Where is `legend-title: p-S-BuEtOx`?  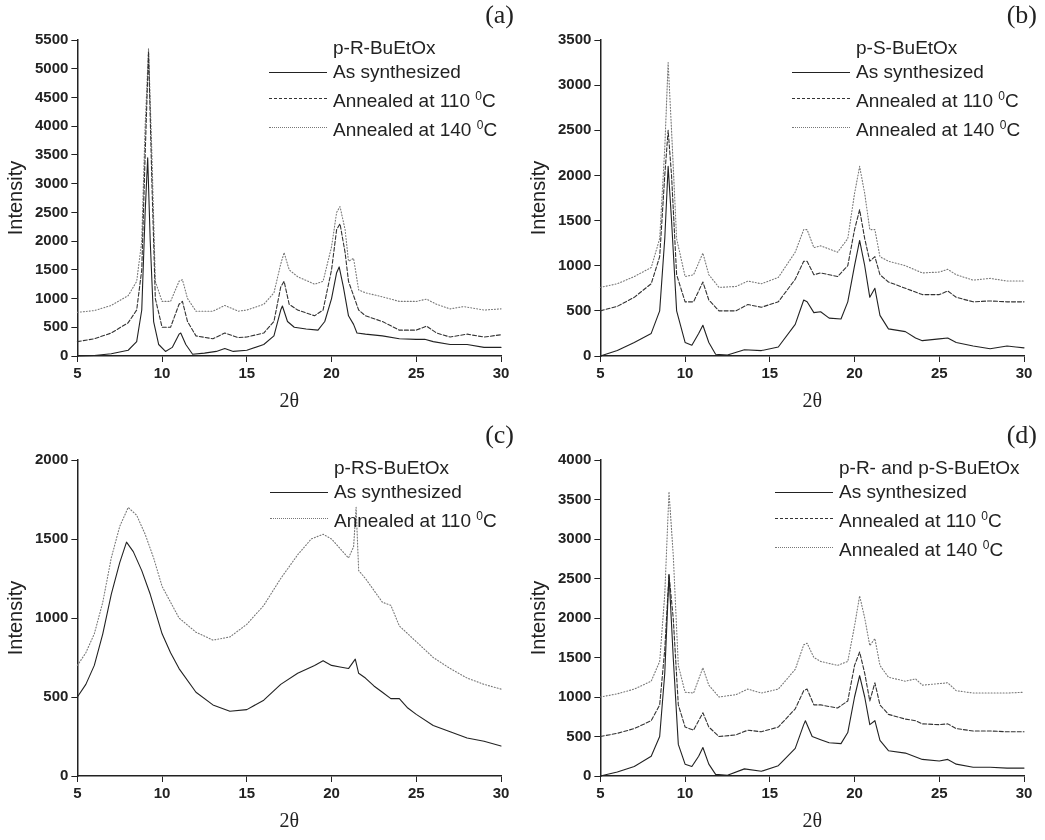
legend-title: p-S-BuEtOx is located at coordinates (907, 48).